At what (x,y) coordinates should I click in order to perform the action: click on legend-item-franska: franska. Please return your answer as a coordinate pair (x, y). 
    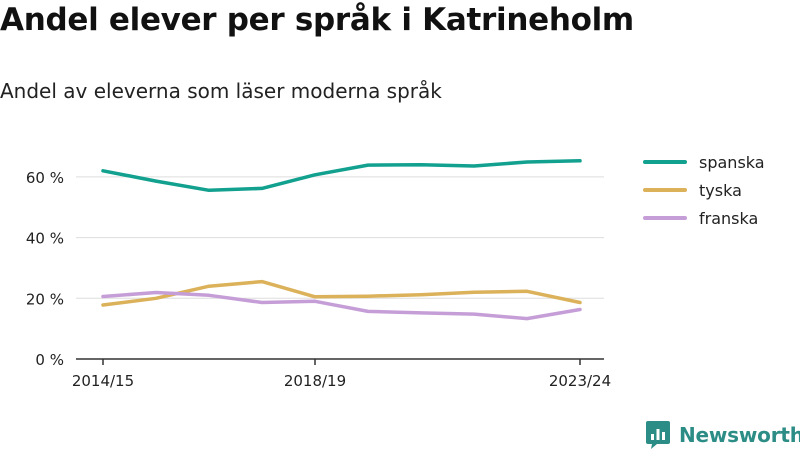
    Looking at the image, I should click on (704, 218).